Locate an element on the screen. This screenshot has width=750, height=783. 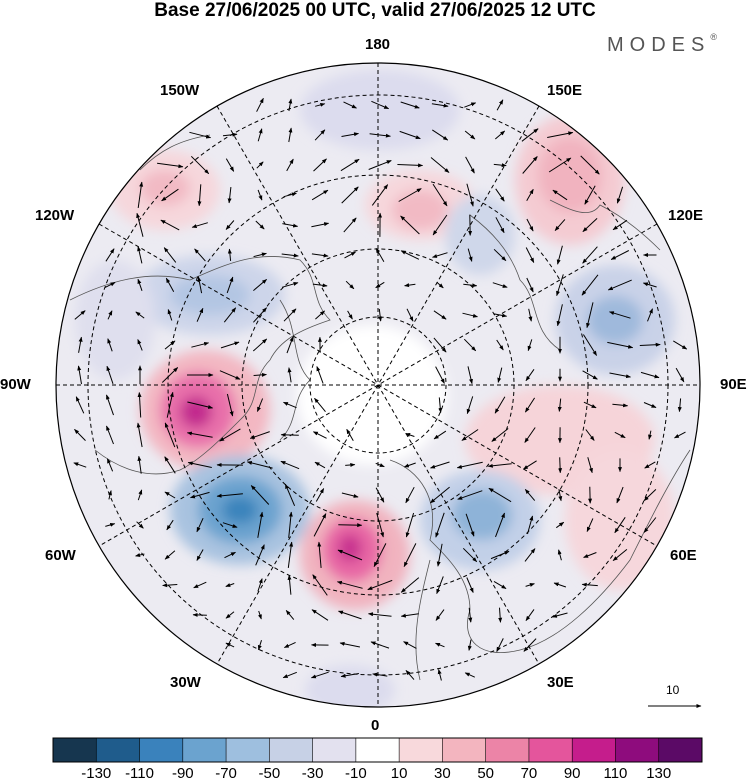
colorbar-tick-label: 130 is located at coordinates (659, 773).